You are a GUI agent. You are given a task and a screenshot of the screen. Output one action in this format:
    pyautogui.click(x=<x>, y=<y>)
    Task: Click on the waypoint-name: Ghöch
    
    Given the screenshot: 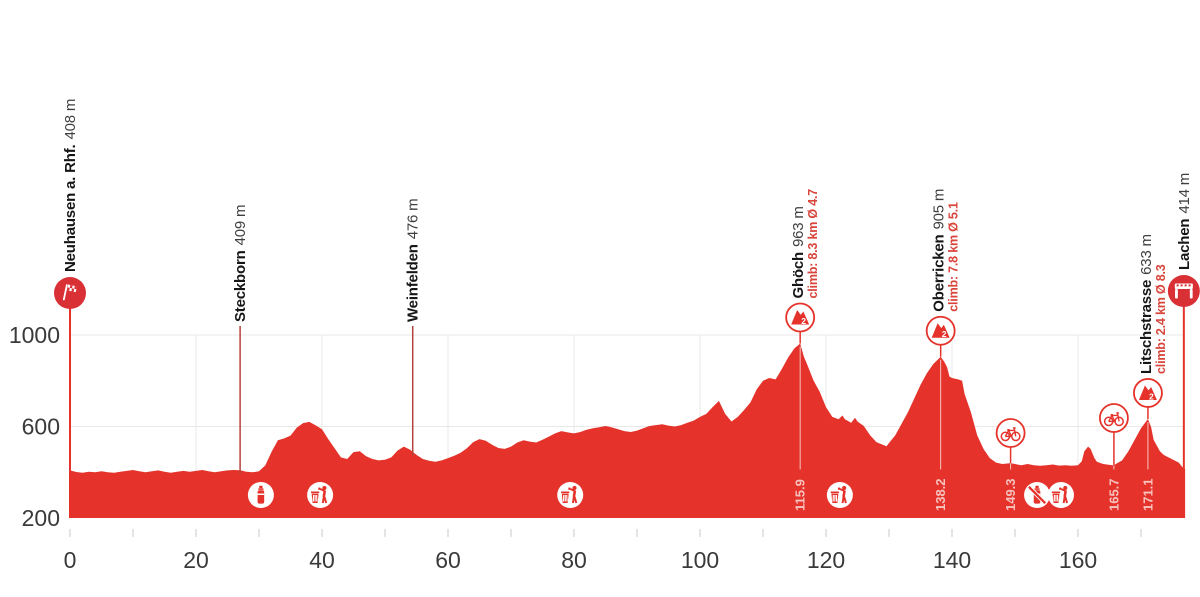 What is the action you would take?
    pyautogui.click(x=798, y=275)
    